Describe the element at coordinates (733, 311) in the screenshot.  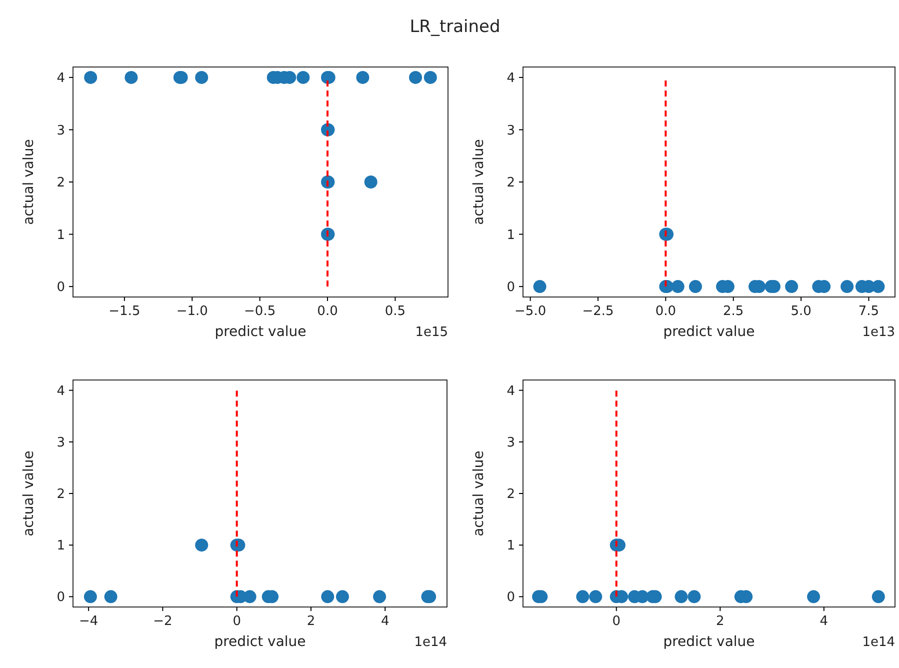
I see `x-tick-label: 2.5` at that location.